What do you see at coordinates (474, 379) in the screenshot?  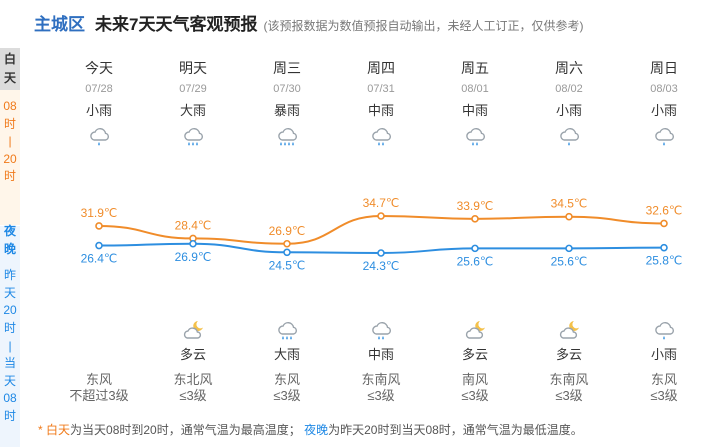 I see `wind-direction: 南风` at bounding box center [474, 379].